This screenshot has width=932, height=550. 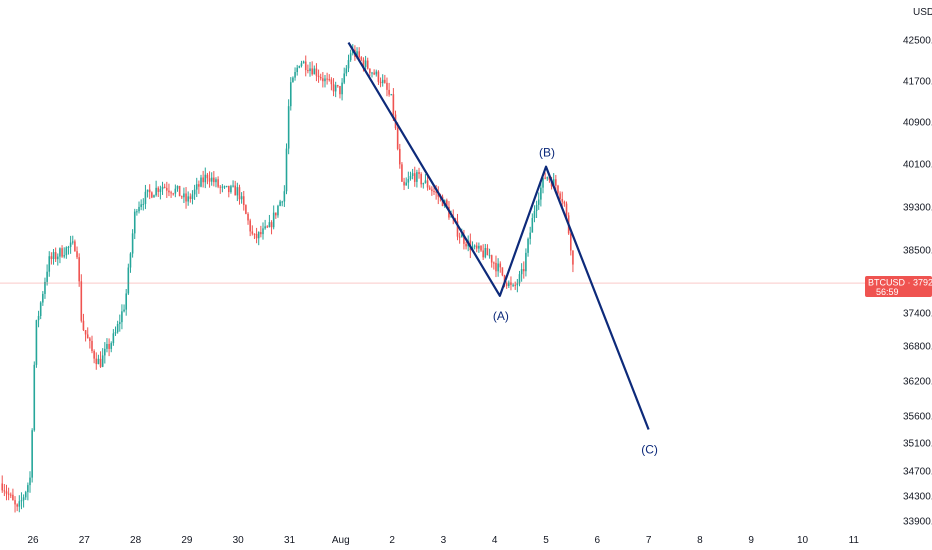 What do you see at coordinates (917, 522) in the screenshot?
I see `y-tick-label: 33900.0` at bounding box center [917, 522].